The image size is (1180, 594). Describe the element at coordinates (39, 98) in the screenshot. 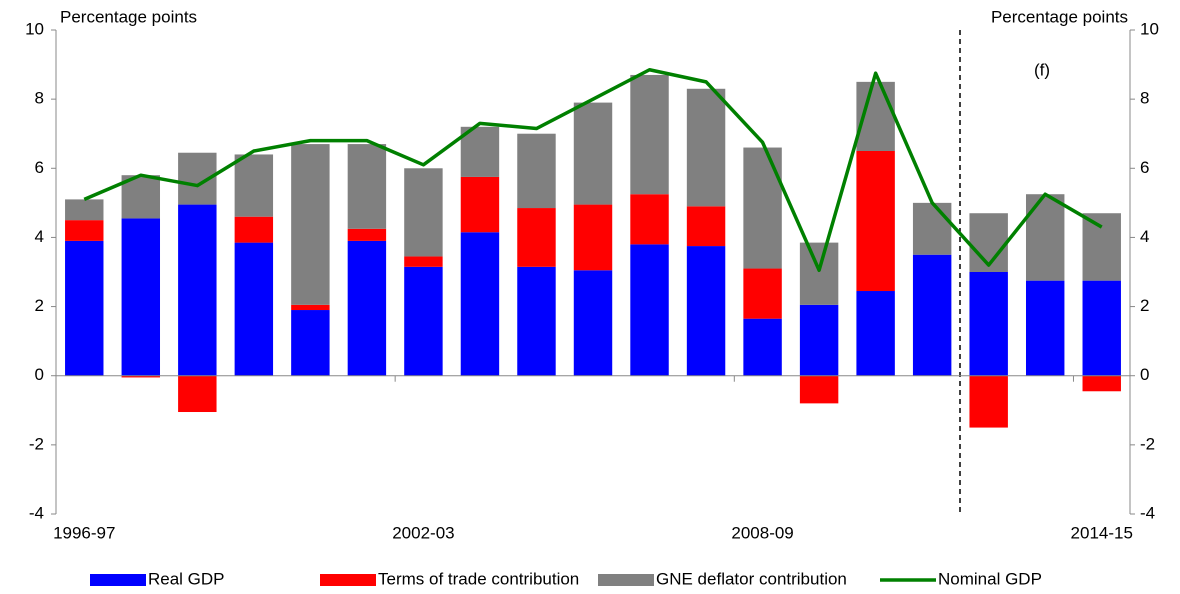

I see `y-tick-label: 8` at that location.